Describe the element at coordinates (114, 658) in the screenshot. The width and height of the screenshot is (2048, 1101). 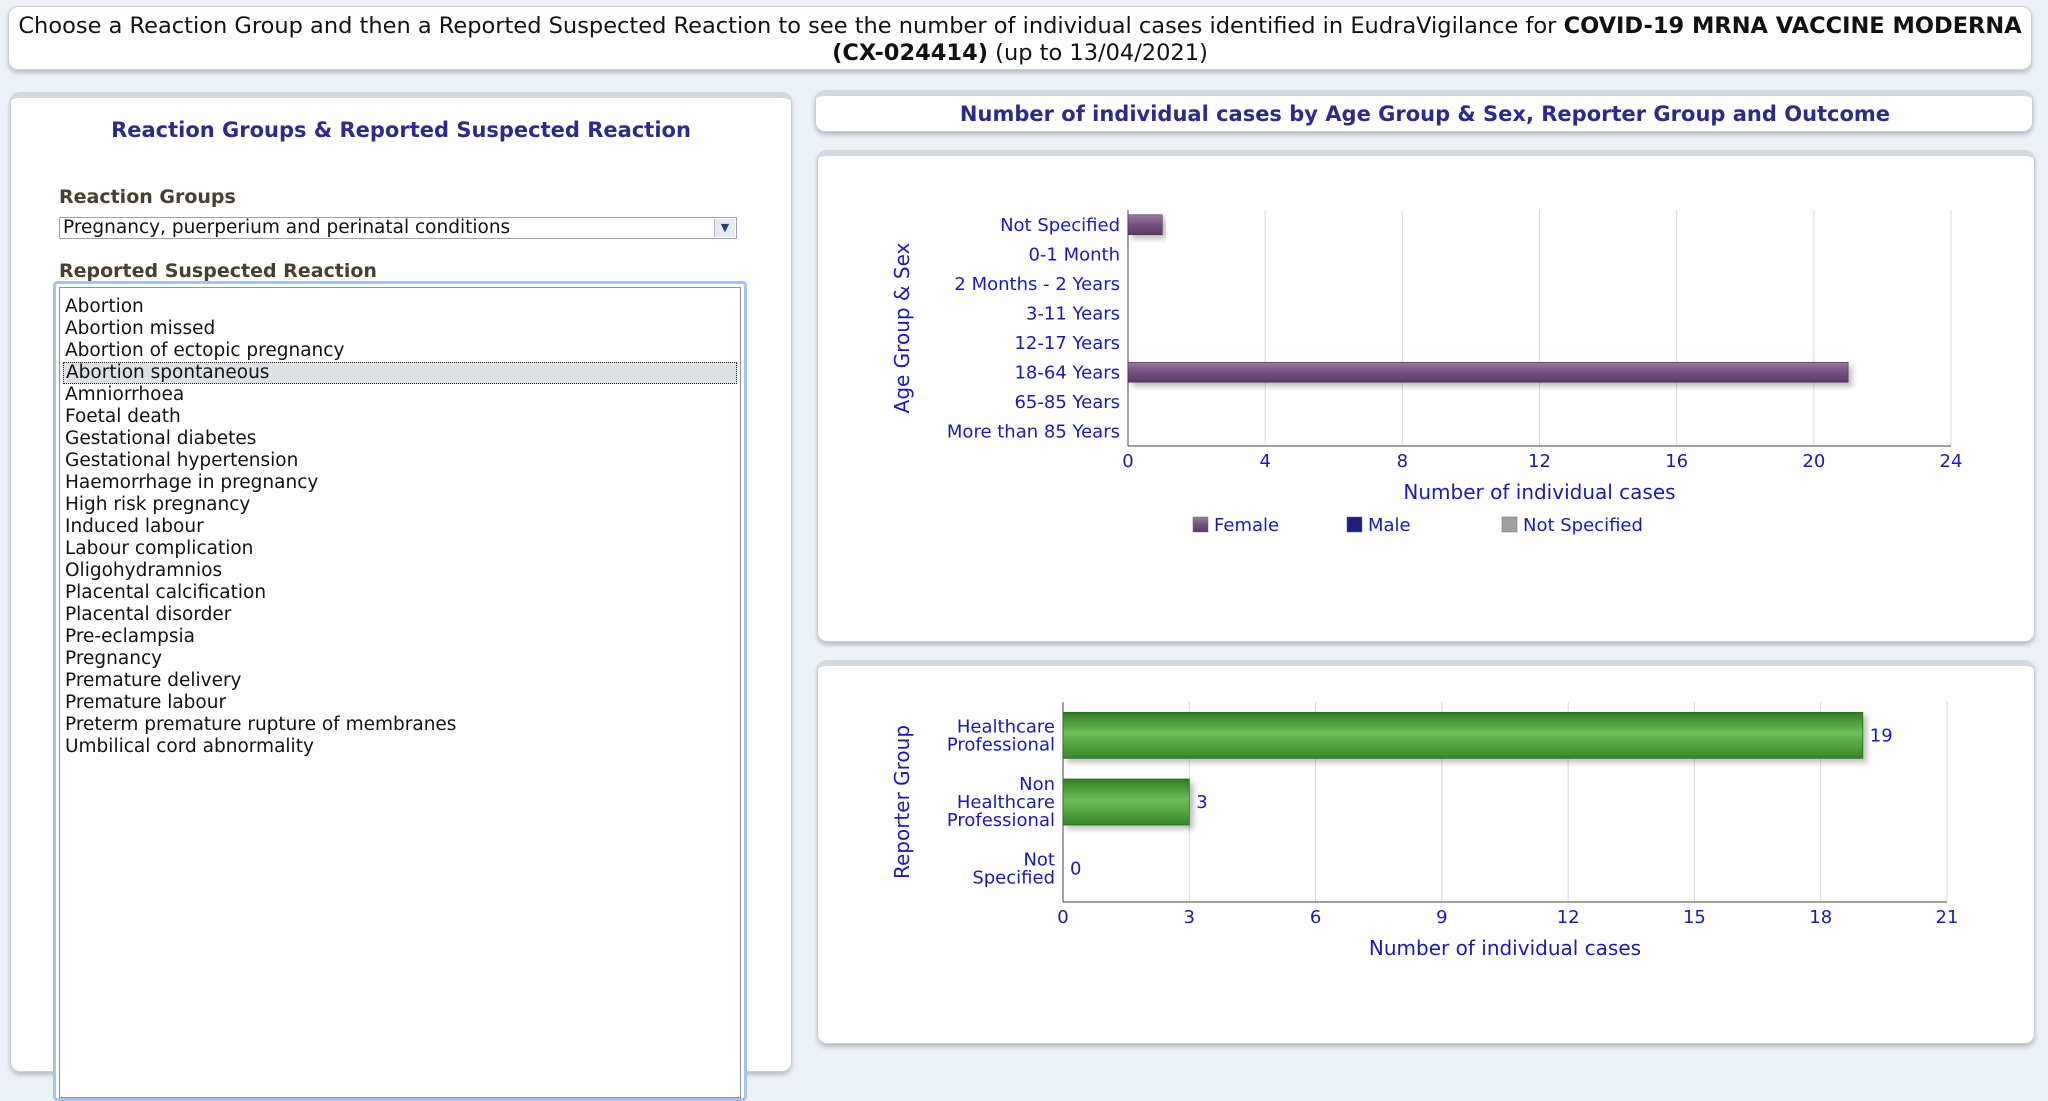
I see `reaction-option: Pregnancy` at that location.